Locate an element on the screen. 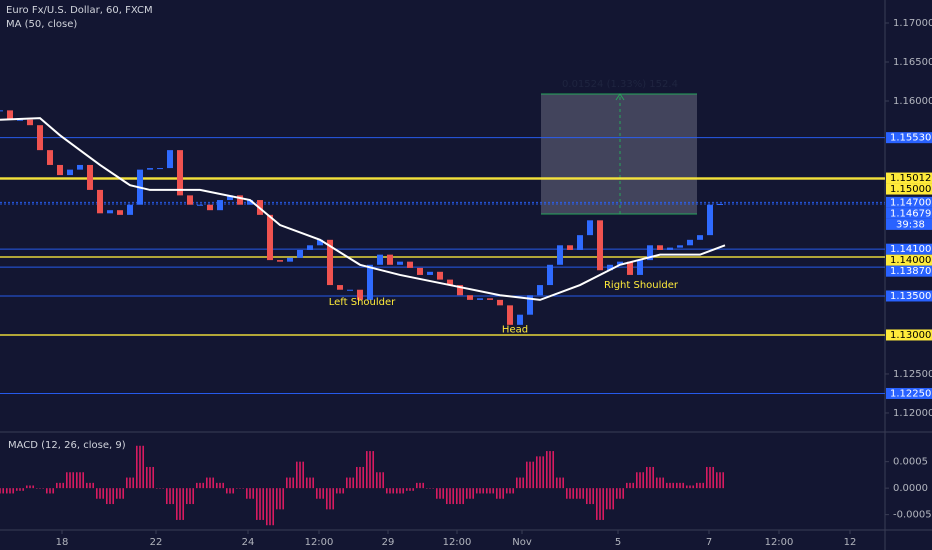  x-tick-label: 24 is located at coordinates (248, 542).